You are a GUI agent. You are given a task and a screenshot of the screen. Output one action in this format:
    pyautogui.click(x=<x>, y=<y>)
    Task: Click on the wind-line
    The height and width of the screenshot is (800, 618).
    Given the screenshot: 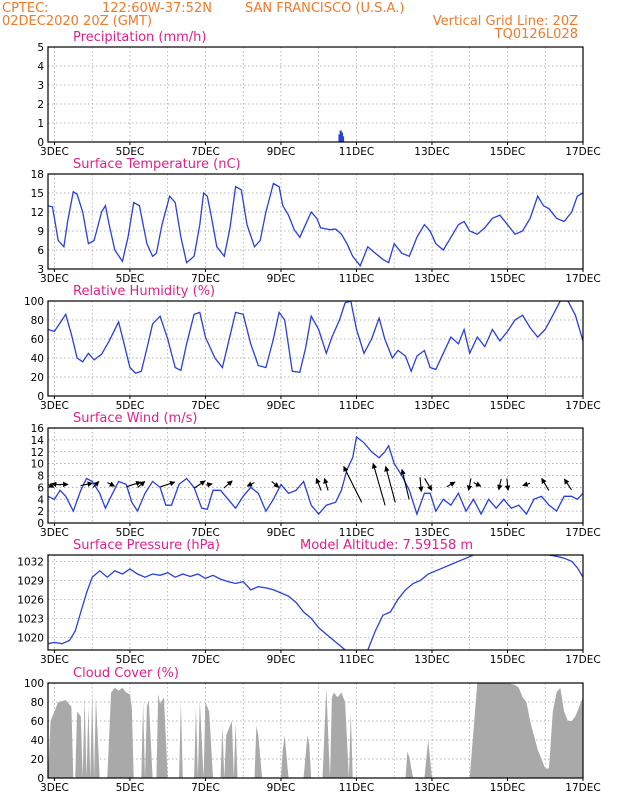 What is the action you would take?
    pyautogui.click(x=315, y=476)
    